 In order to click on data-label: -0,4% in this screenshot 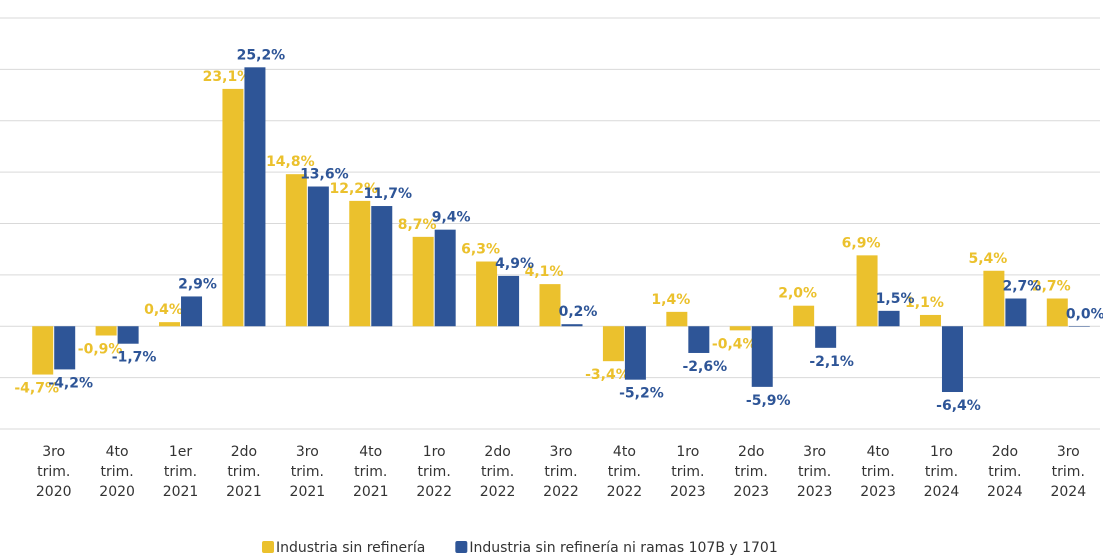, I will do `click(734, 344)`.